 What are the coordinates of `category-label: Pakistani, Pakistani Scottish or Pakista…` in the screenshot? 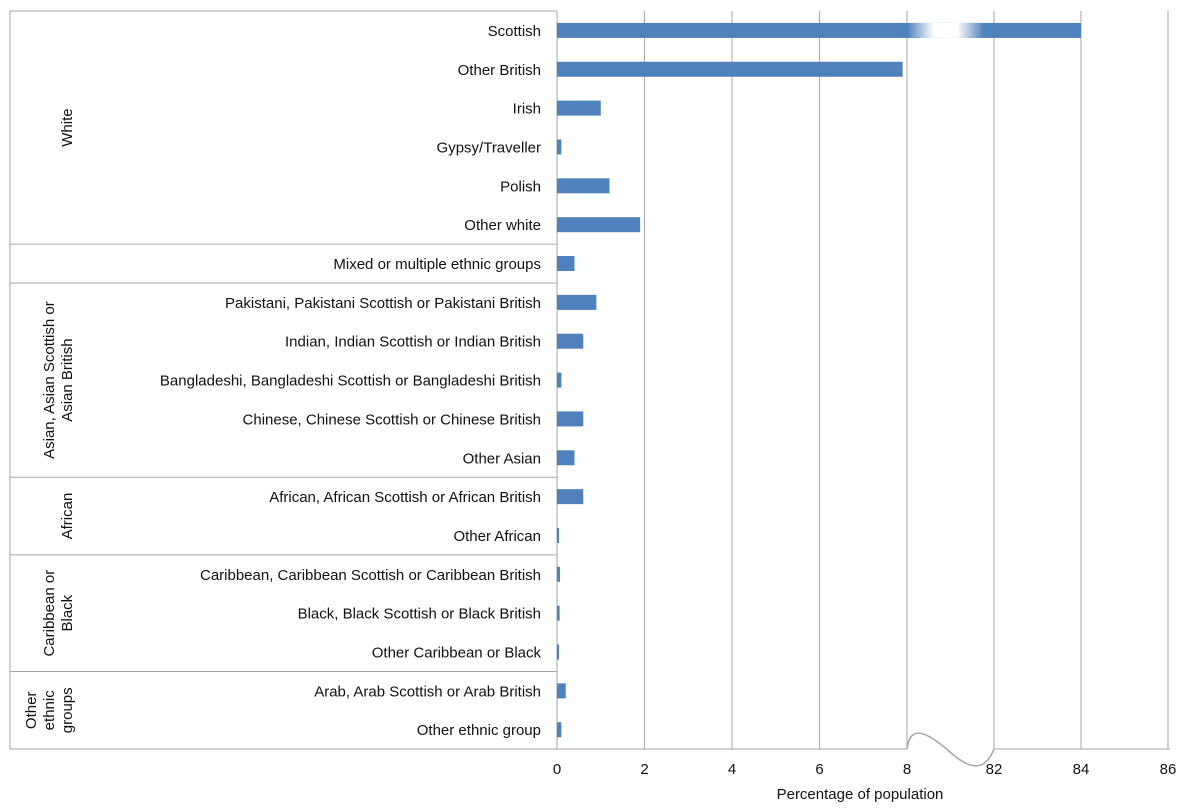 It's located at (383, 303).